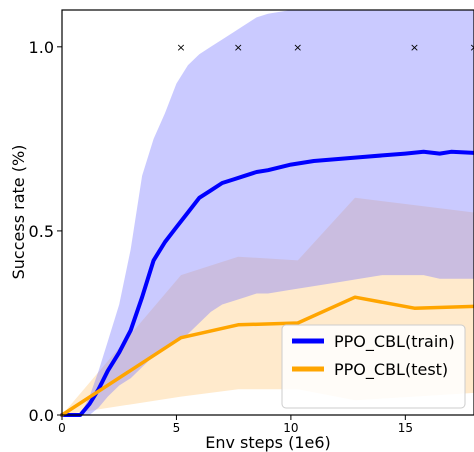  I want to click on y-axis-ticks: 0.0 0.5 1.0, so click(45, 231).